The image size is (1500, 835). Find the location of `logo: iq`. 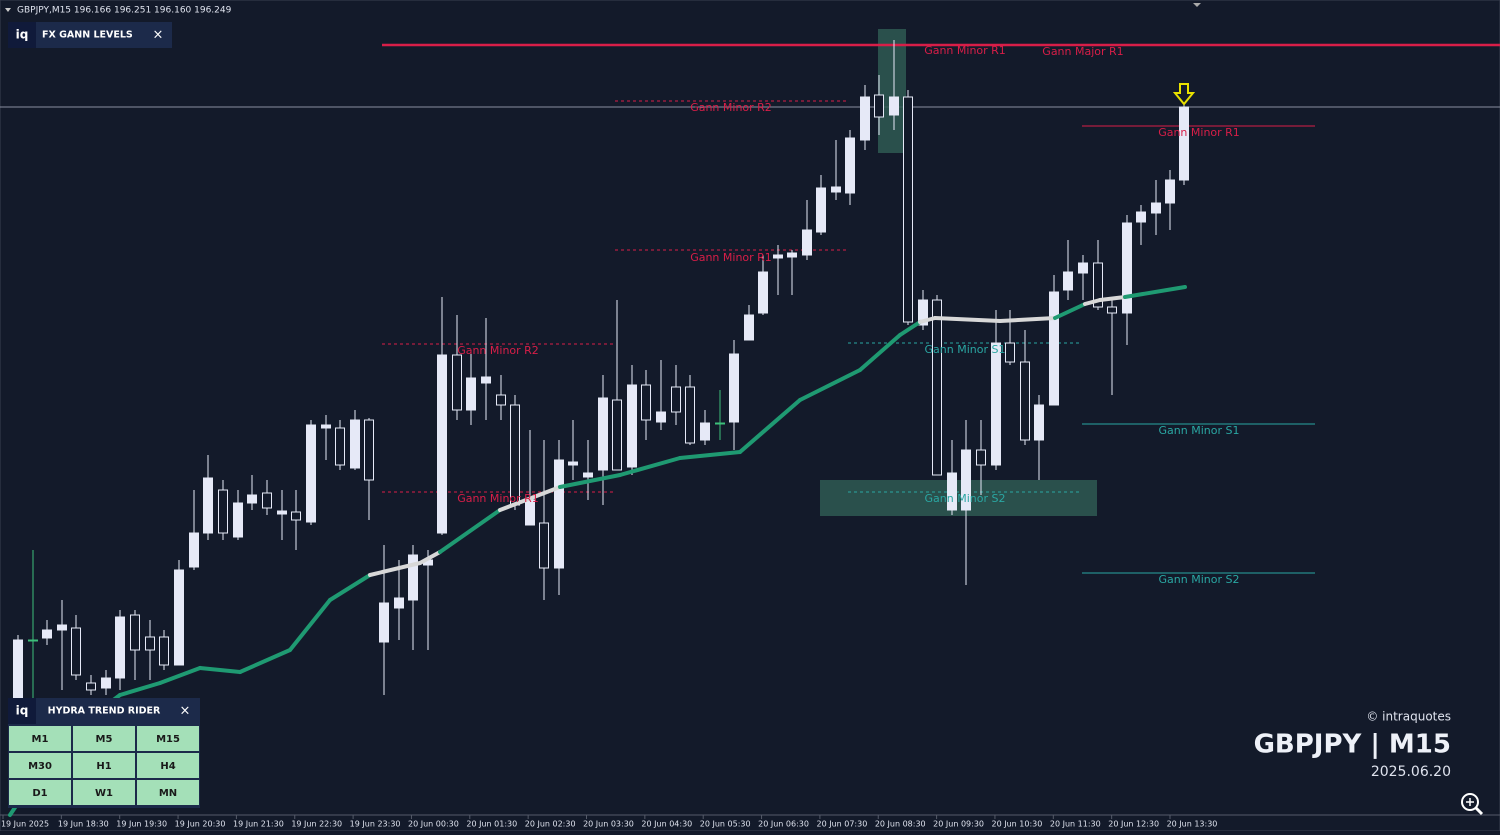

logo: iq is located at coordinates (22, 35).